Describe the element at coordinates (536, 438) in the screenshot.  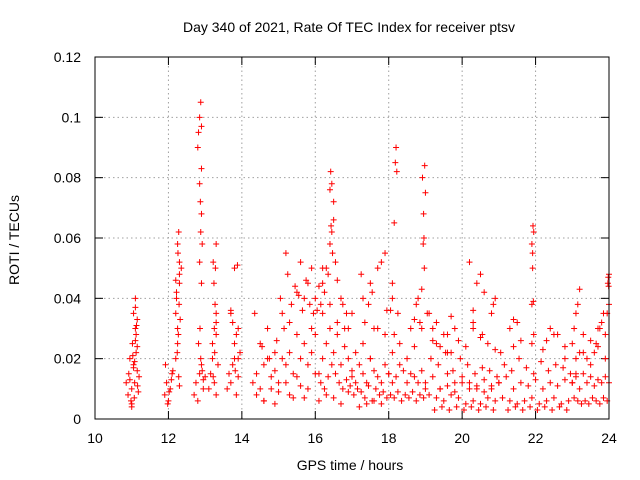
I see `x-tick-label: 22` at that location.